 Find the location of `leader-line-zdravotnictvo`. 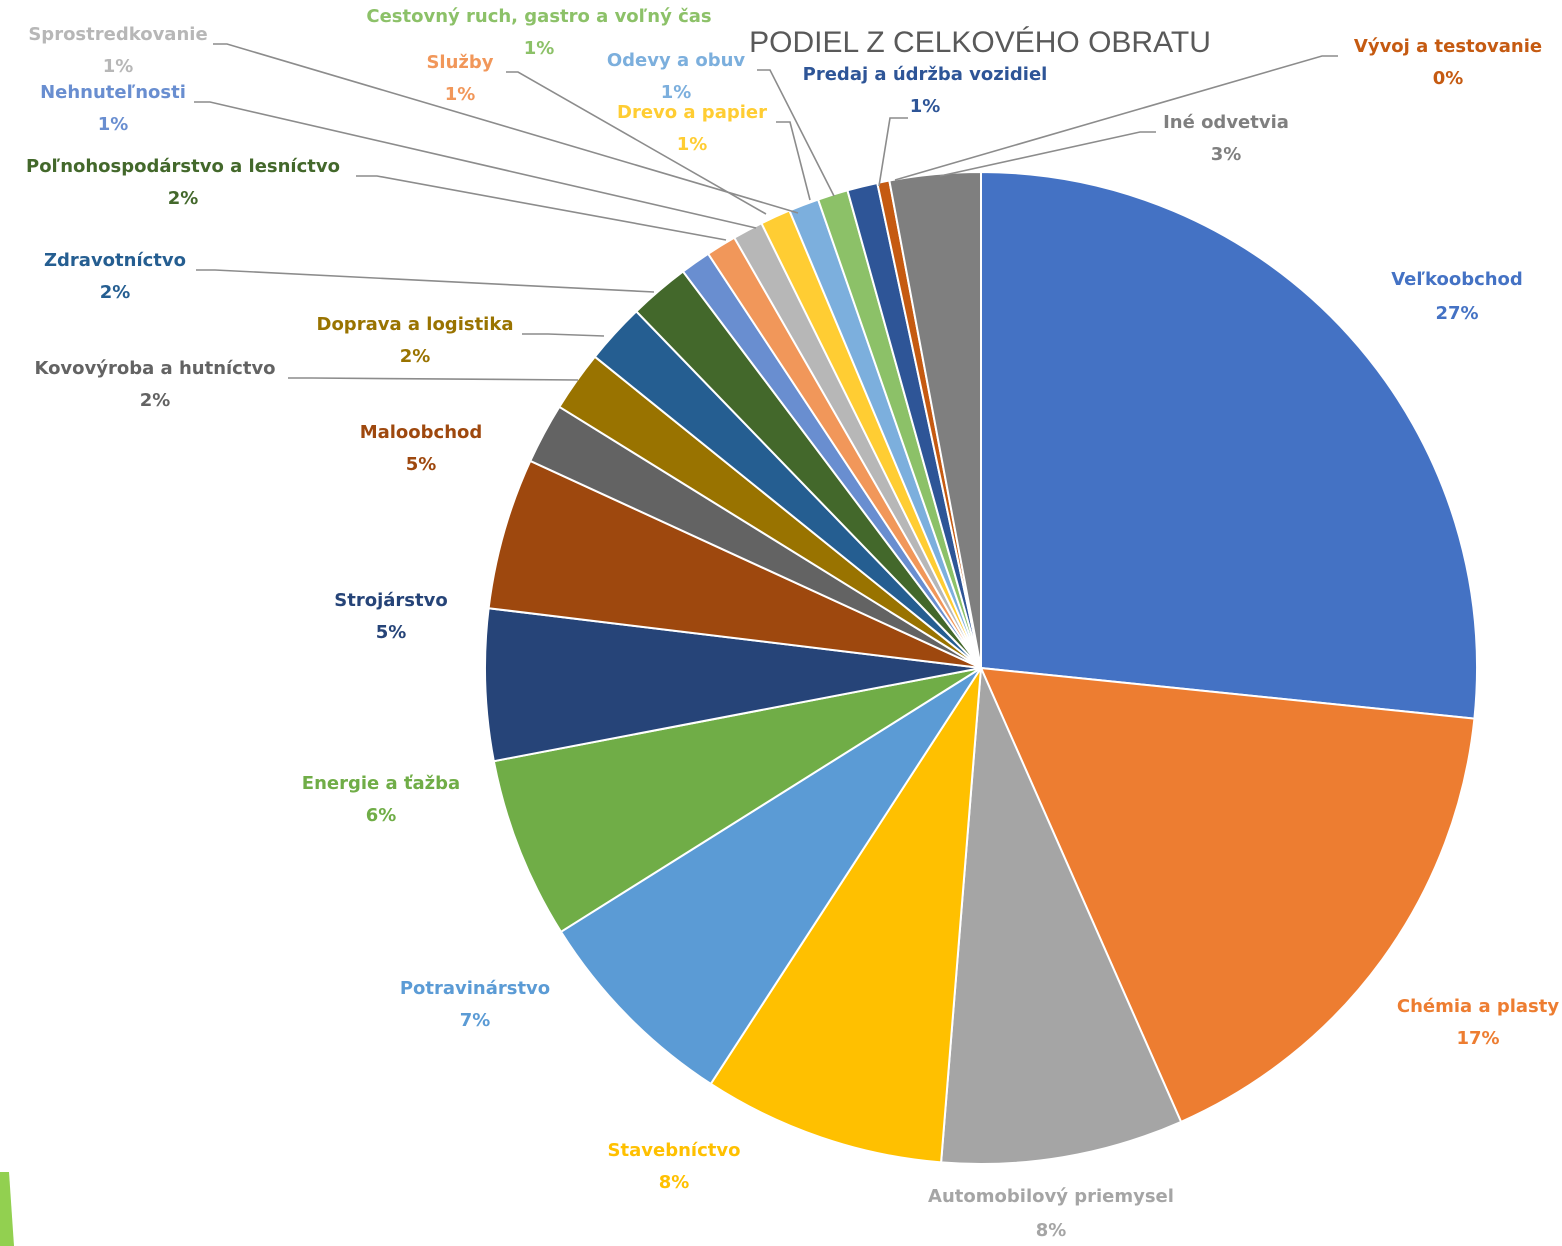

leader-line-zdravotnictvo is located at coordinates (425, 281).